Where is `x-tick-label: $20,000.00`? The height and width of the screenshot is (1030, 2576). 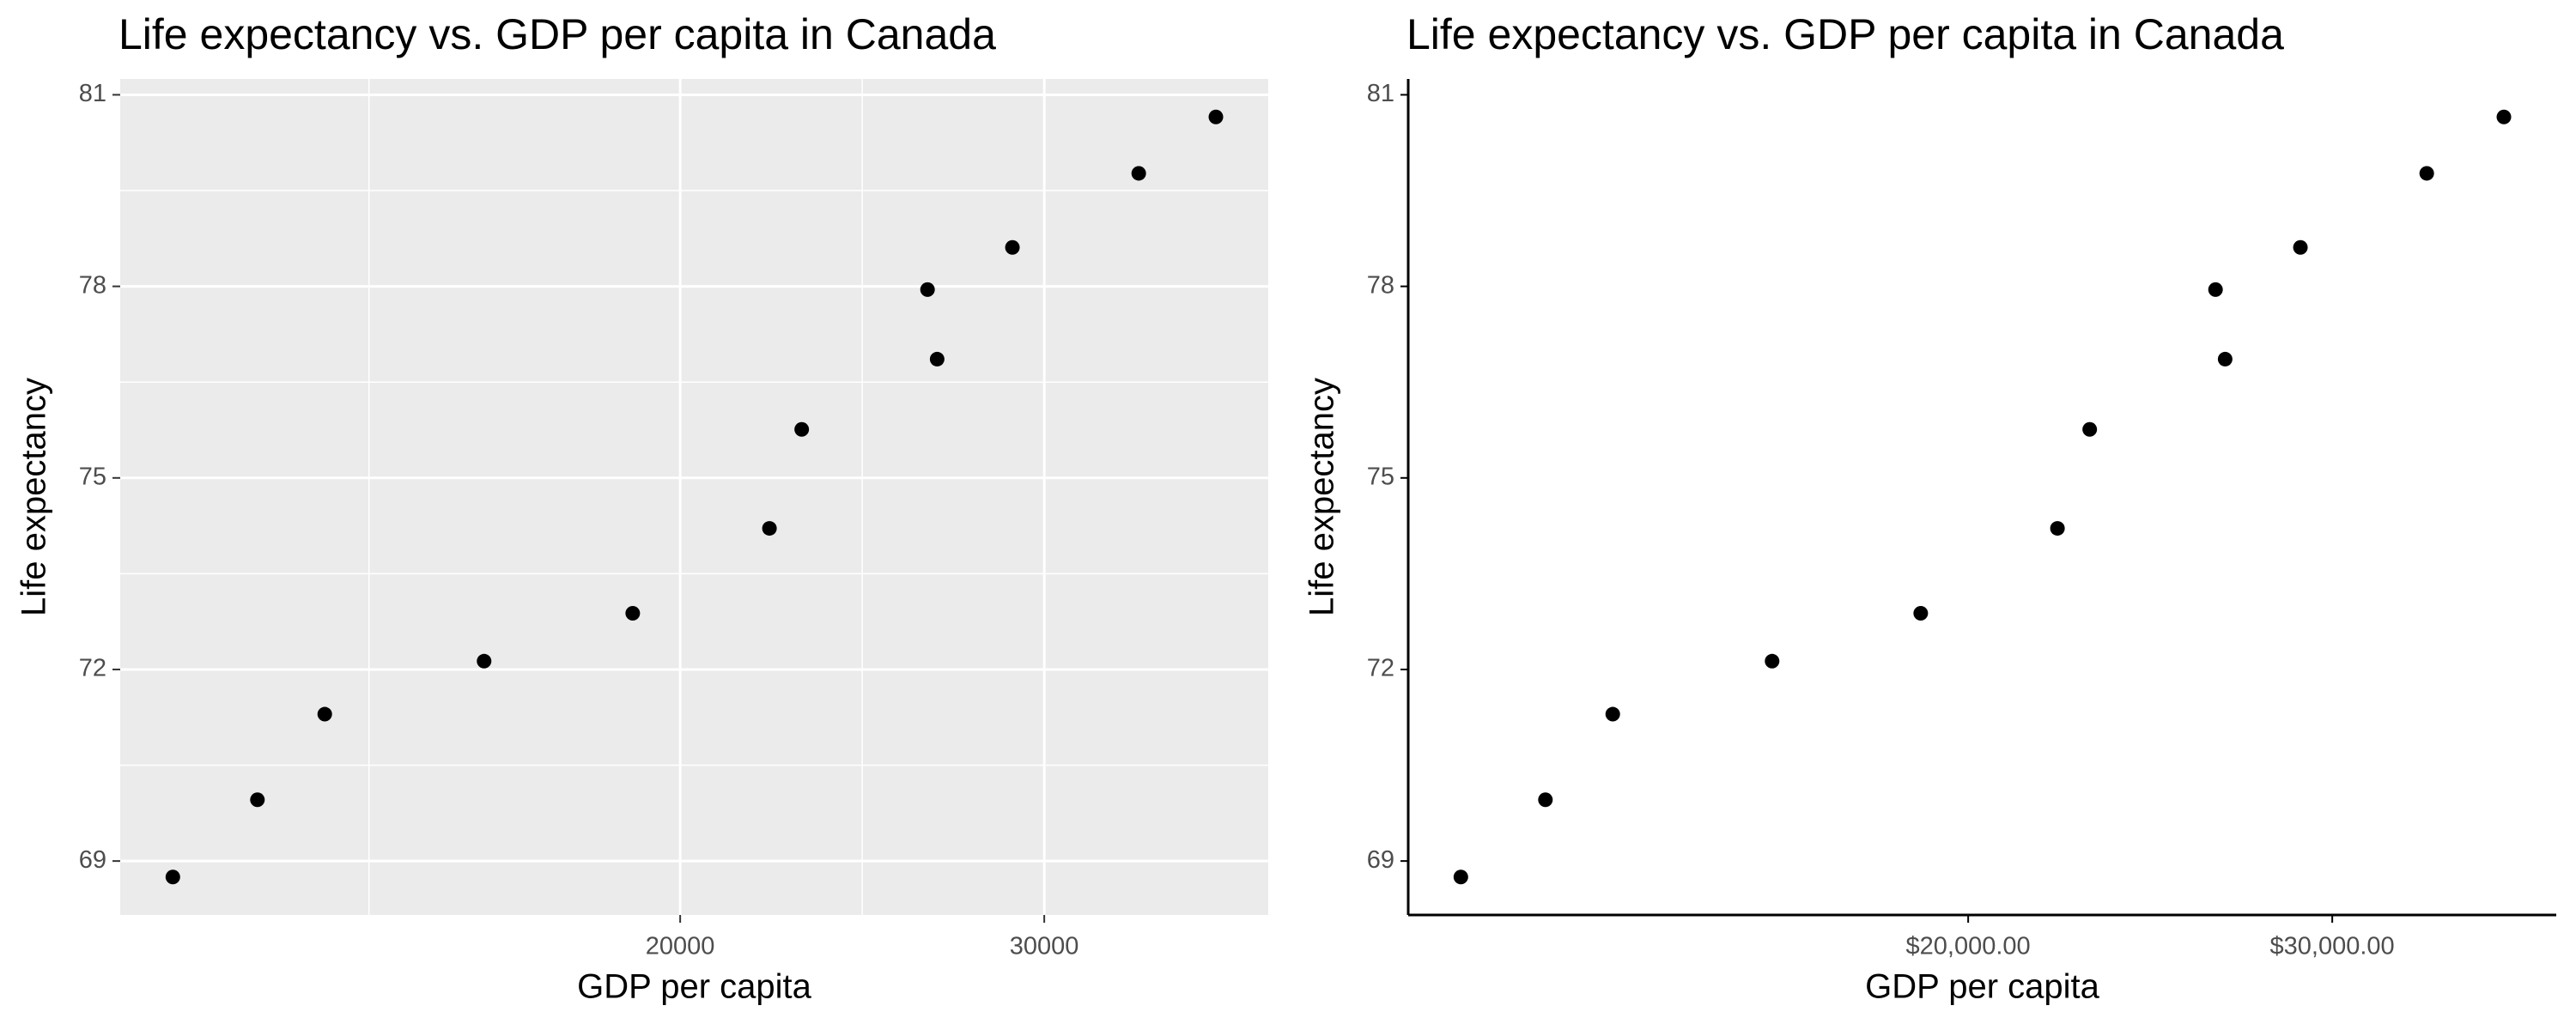
x-tick-label: $20,000.00 is located at coordinates (1968, 946).